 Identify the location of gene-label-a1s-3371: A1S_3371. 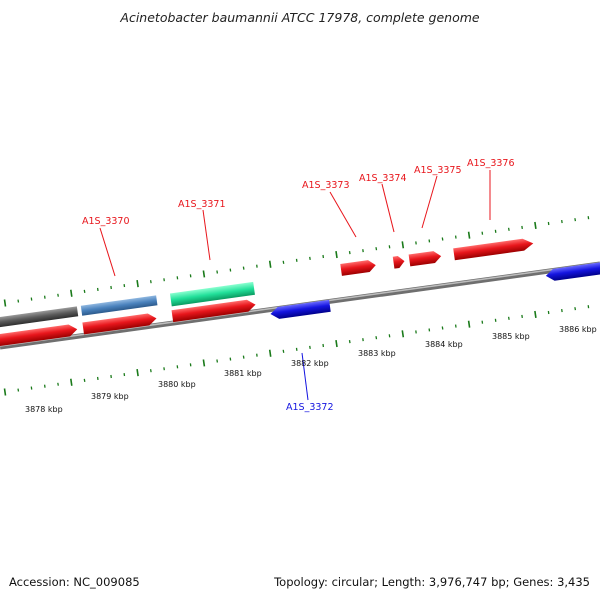
(202, 204).